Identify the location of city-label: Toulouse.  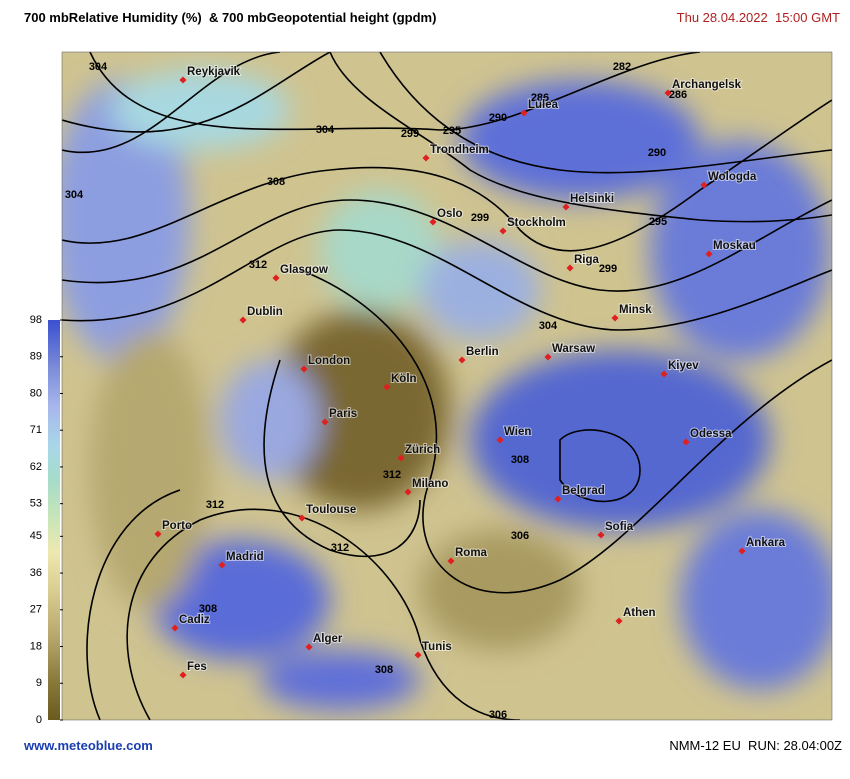
(331, 510).